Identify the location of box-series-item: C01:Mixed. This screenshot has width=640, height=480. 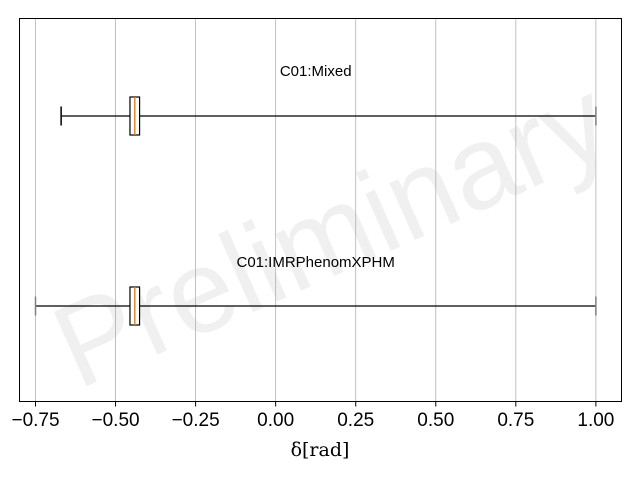
(328, 99).